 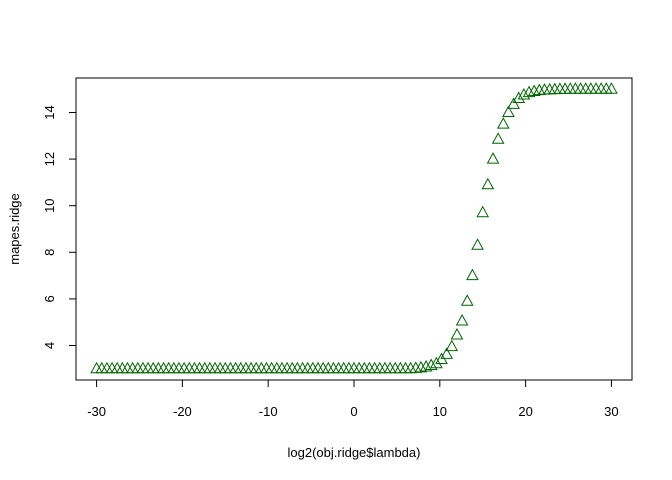 What do you see at coordinates (268, 411) in the screenshot?
I see `x-tick-label: -10` at bounding box center [268, 411].